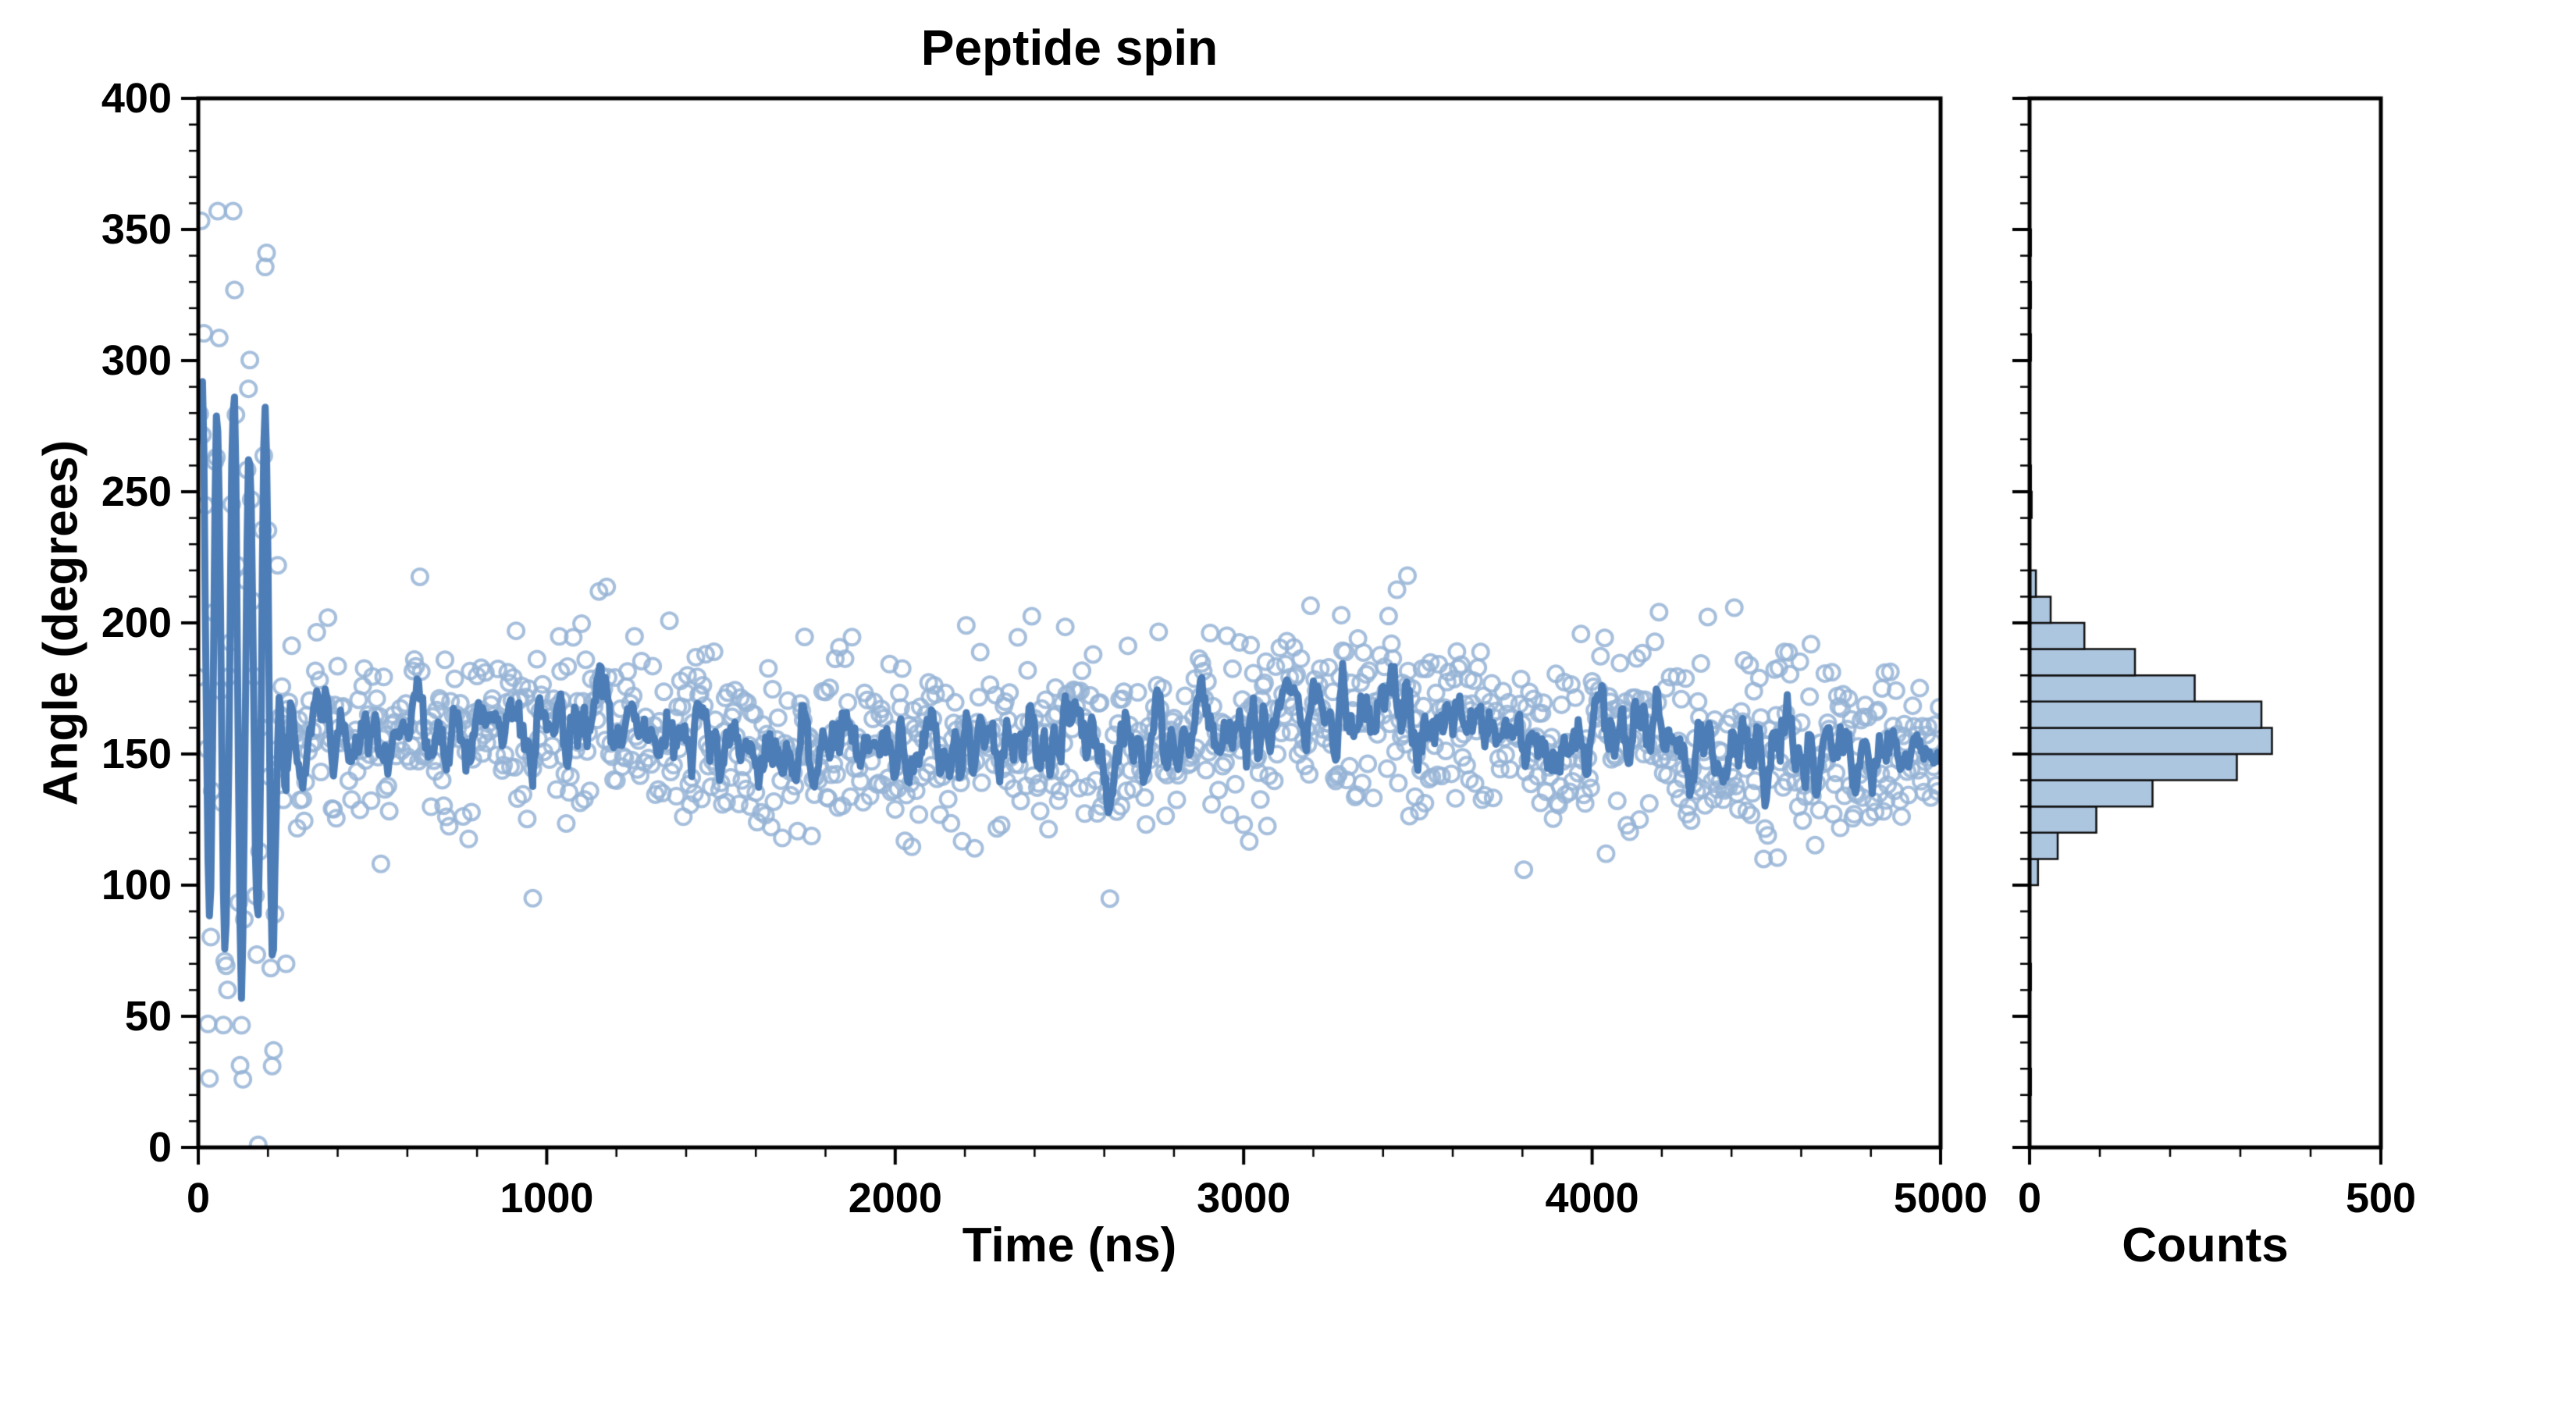  I want to click on y-tick-label: 50, so click(148, 1017).